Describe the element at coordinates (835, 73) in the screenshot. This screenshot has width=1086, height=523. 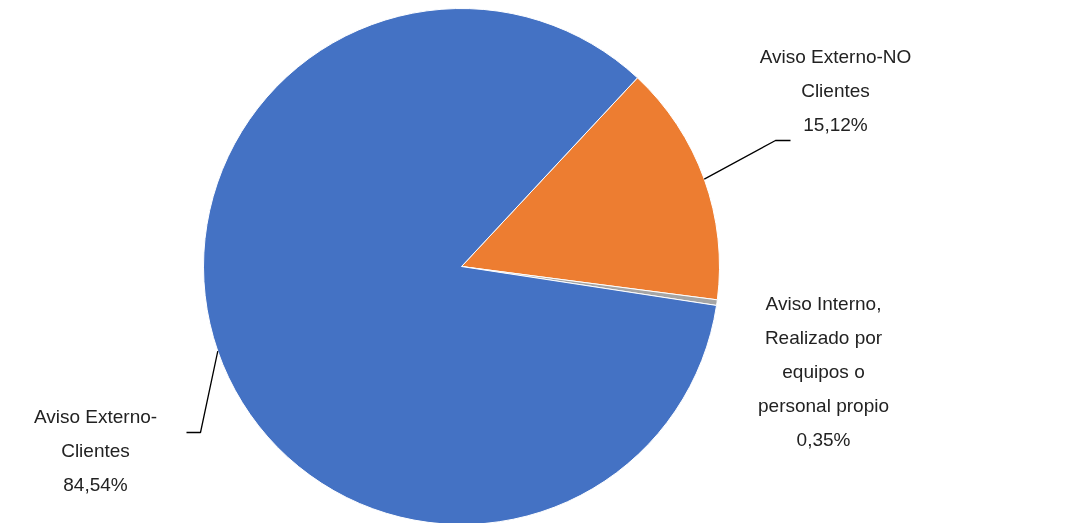
I see `slice-label: Aviso Externo-NO Clientes` at that location.